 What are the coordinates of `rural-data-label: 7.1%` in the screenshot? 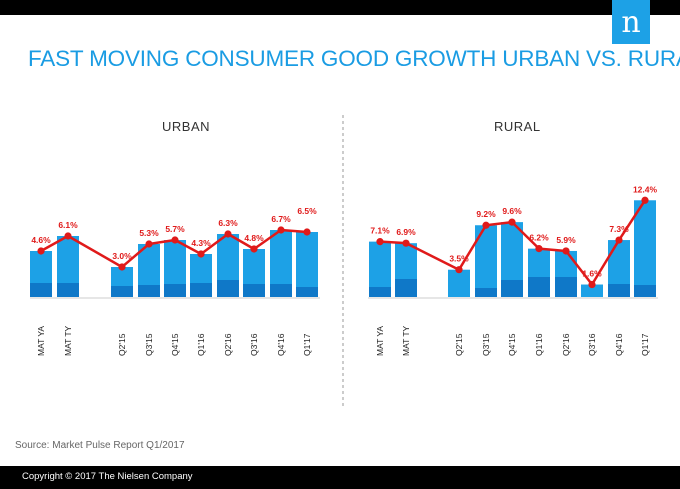 It's located at (380, 231).